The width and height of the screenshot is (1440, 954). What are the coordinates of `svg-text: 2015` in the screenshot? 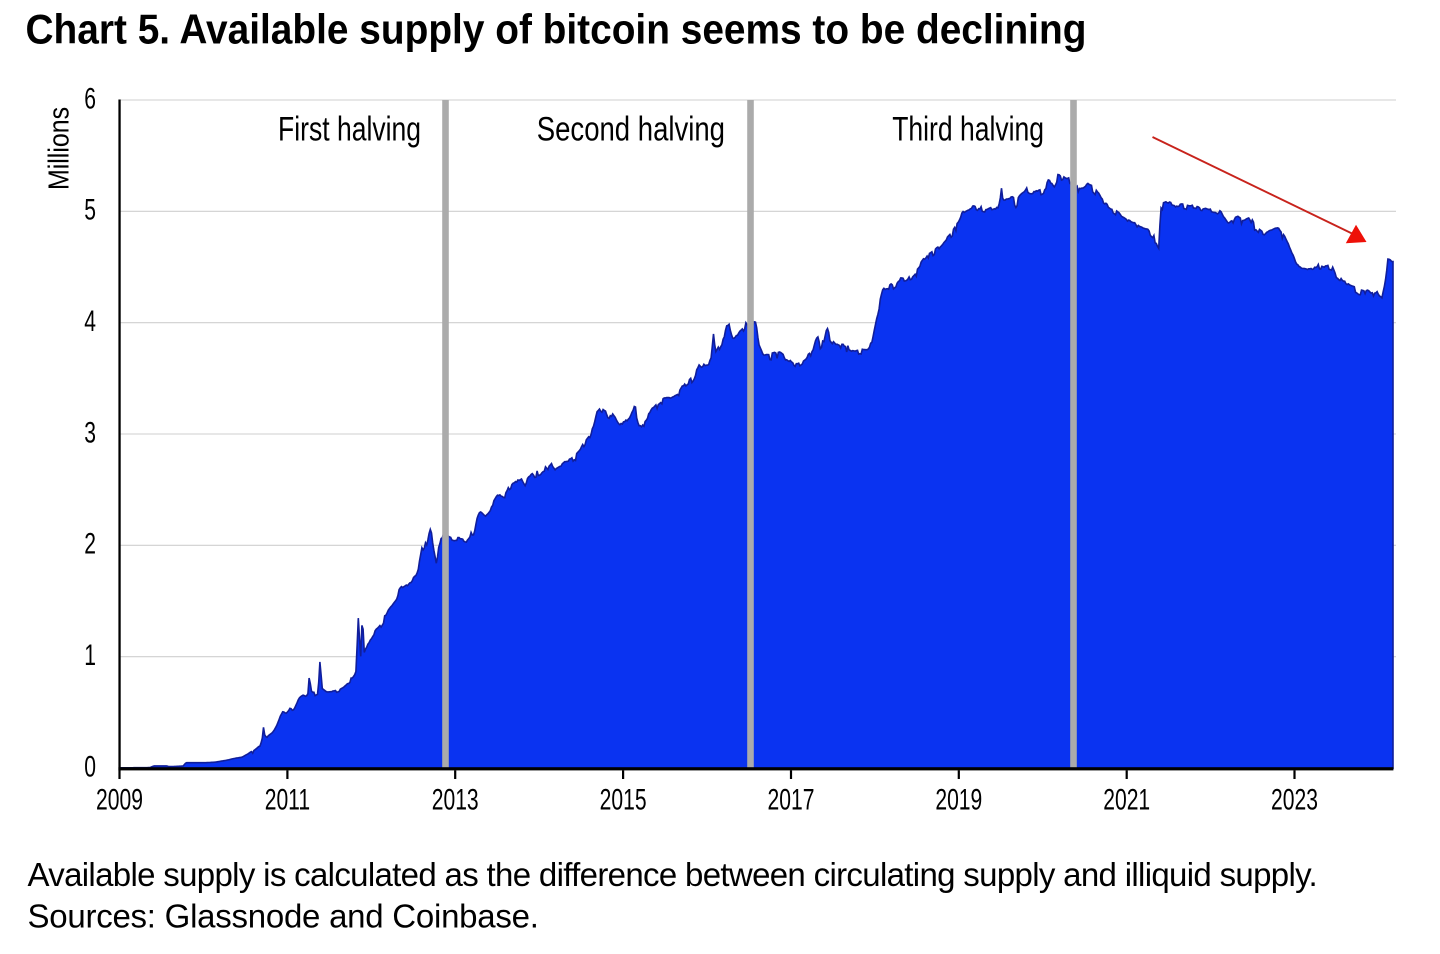 It's located at (623, 800).